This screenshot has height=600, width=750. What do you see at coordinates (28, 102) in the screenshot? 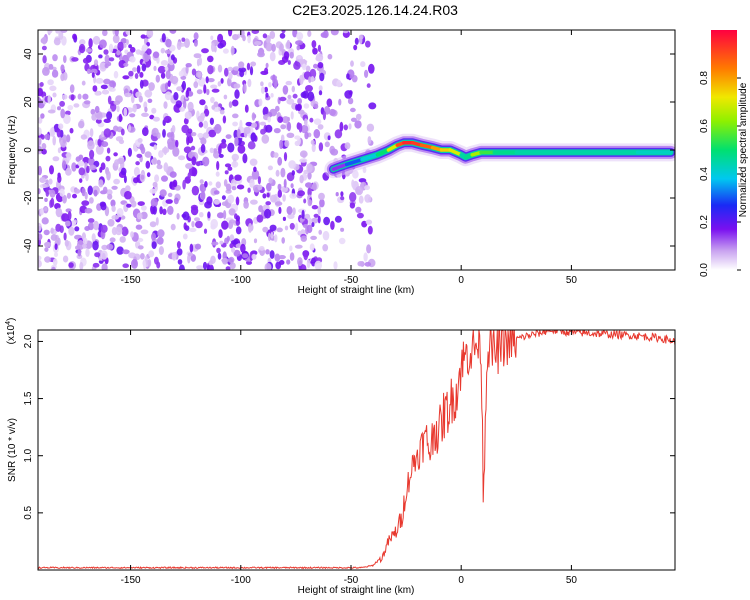
I see `y-tick-label: 20` at bounding box center [28, 102].